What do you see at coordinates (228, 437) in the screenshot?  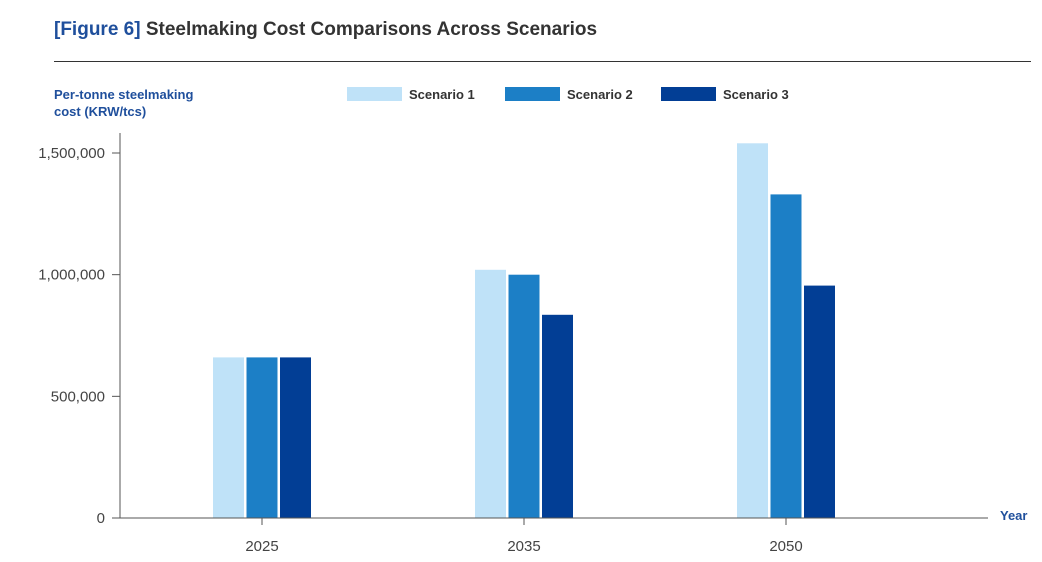 I see `bar-scenario-1-2025` at bounding box center [228, 437].